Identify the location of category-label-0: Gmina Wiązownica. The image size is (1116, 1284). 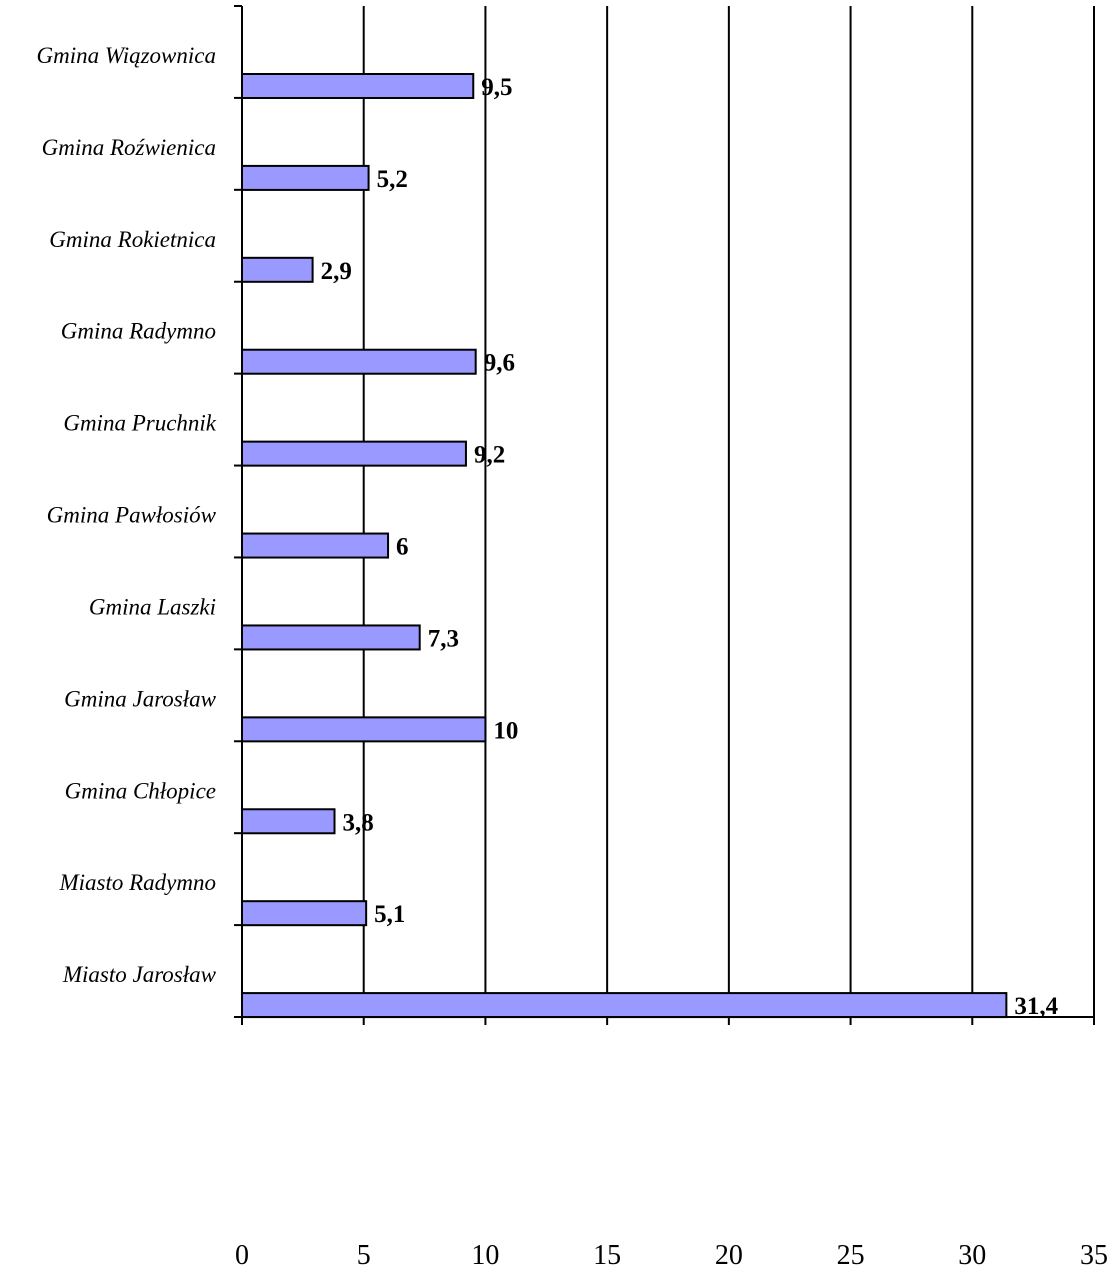
(126, 55).